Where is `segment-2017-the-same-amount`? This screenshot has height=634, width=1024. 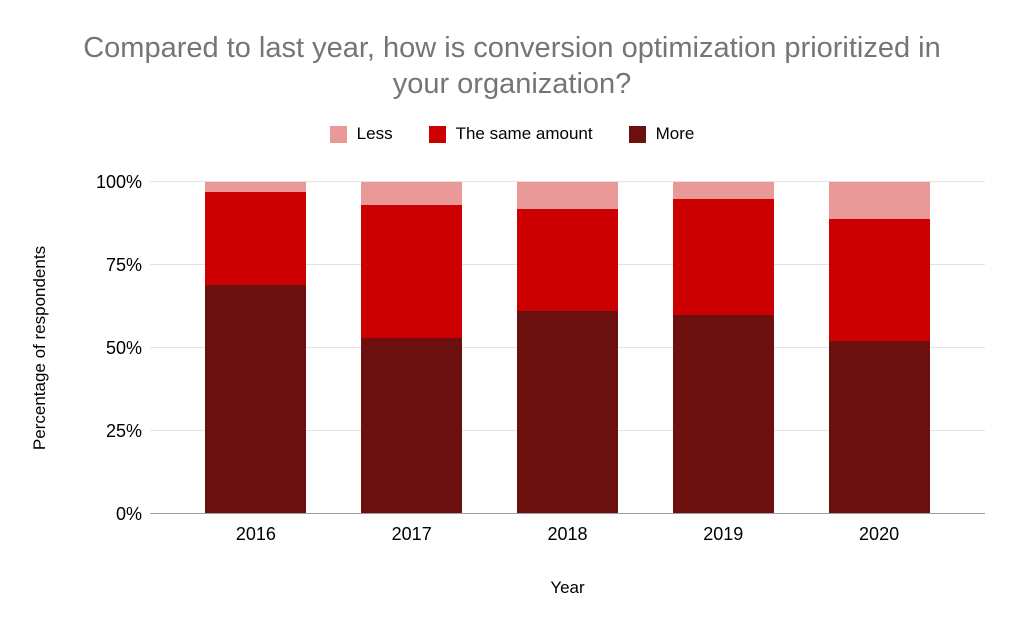
segment-2017-the-same-amount is located at coordinates (412, 272).